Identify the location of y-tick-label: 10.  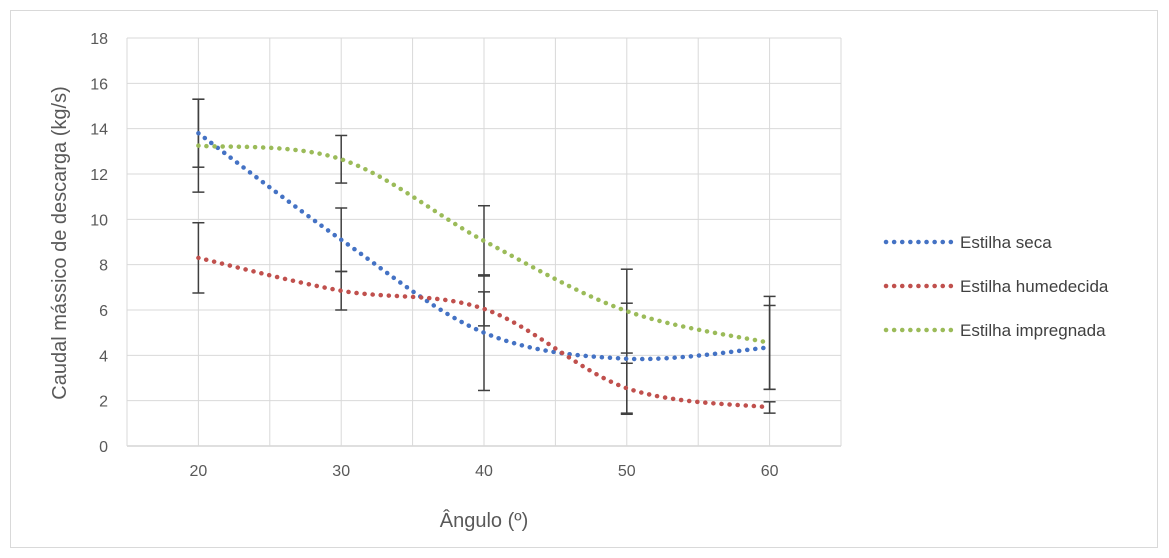
(99, 220).